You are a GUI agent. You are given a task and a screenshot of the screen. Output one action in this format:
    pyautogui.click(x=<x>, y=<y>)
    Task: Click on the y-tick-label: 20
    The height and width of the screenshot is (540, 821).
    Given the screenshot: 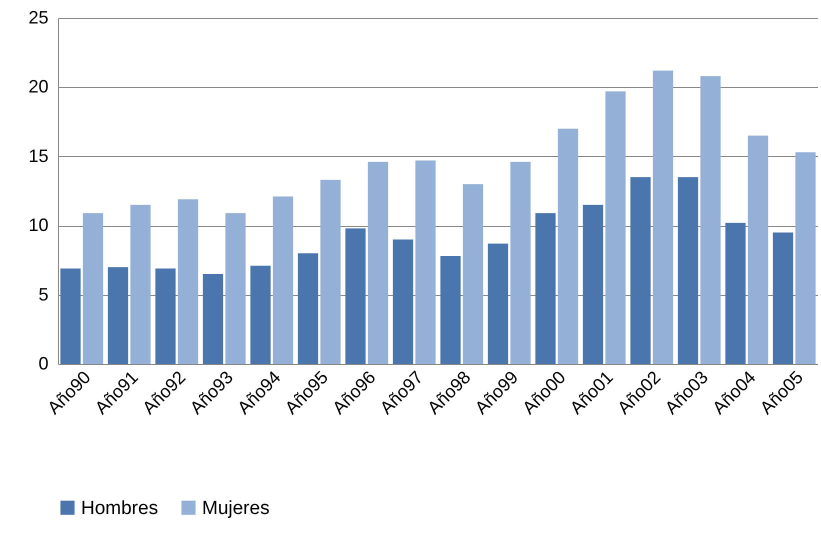 What is the action you would take?
    pyautogui.click(x=38, y=86)
    